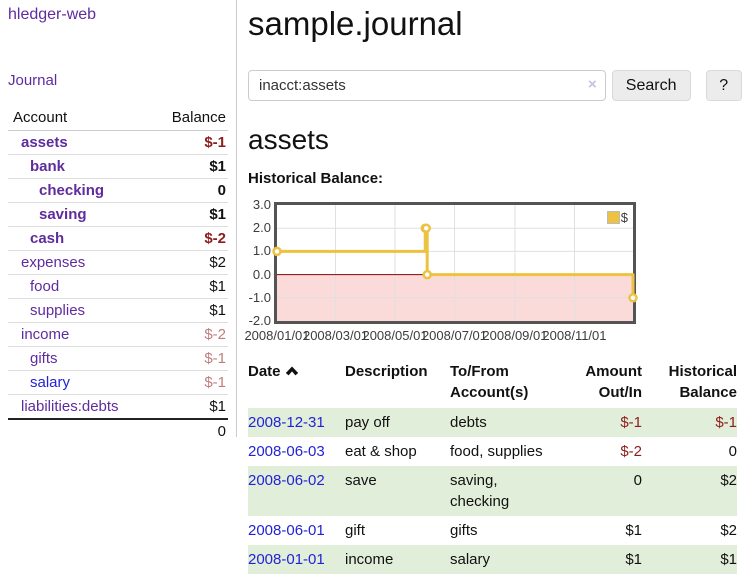 Image resolution: width=742 pixels, height=582 pixels. I want to click on account-row-gifts: gifts $-1, so click(118, 358).